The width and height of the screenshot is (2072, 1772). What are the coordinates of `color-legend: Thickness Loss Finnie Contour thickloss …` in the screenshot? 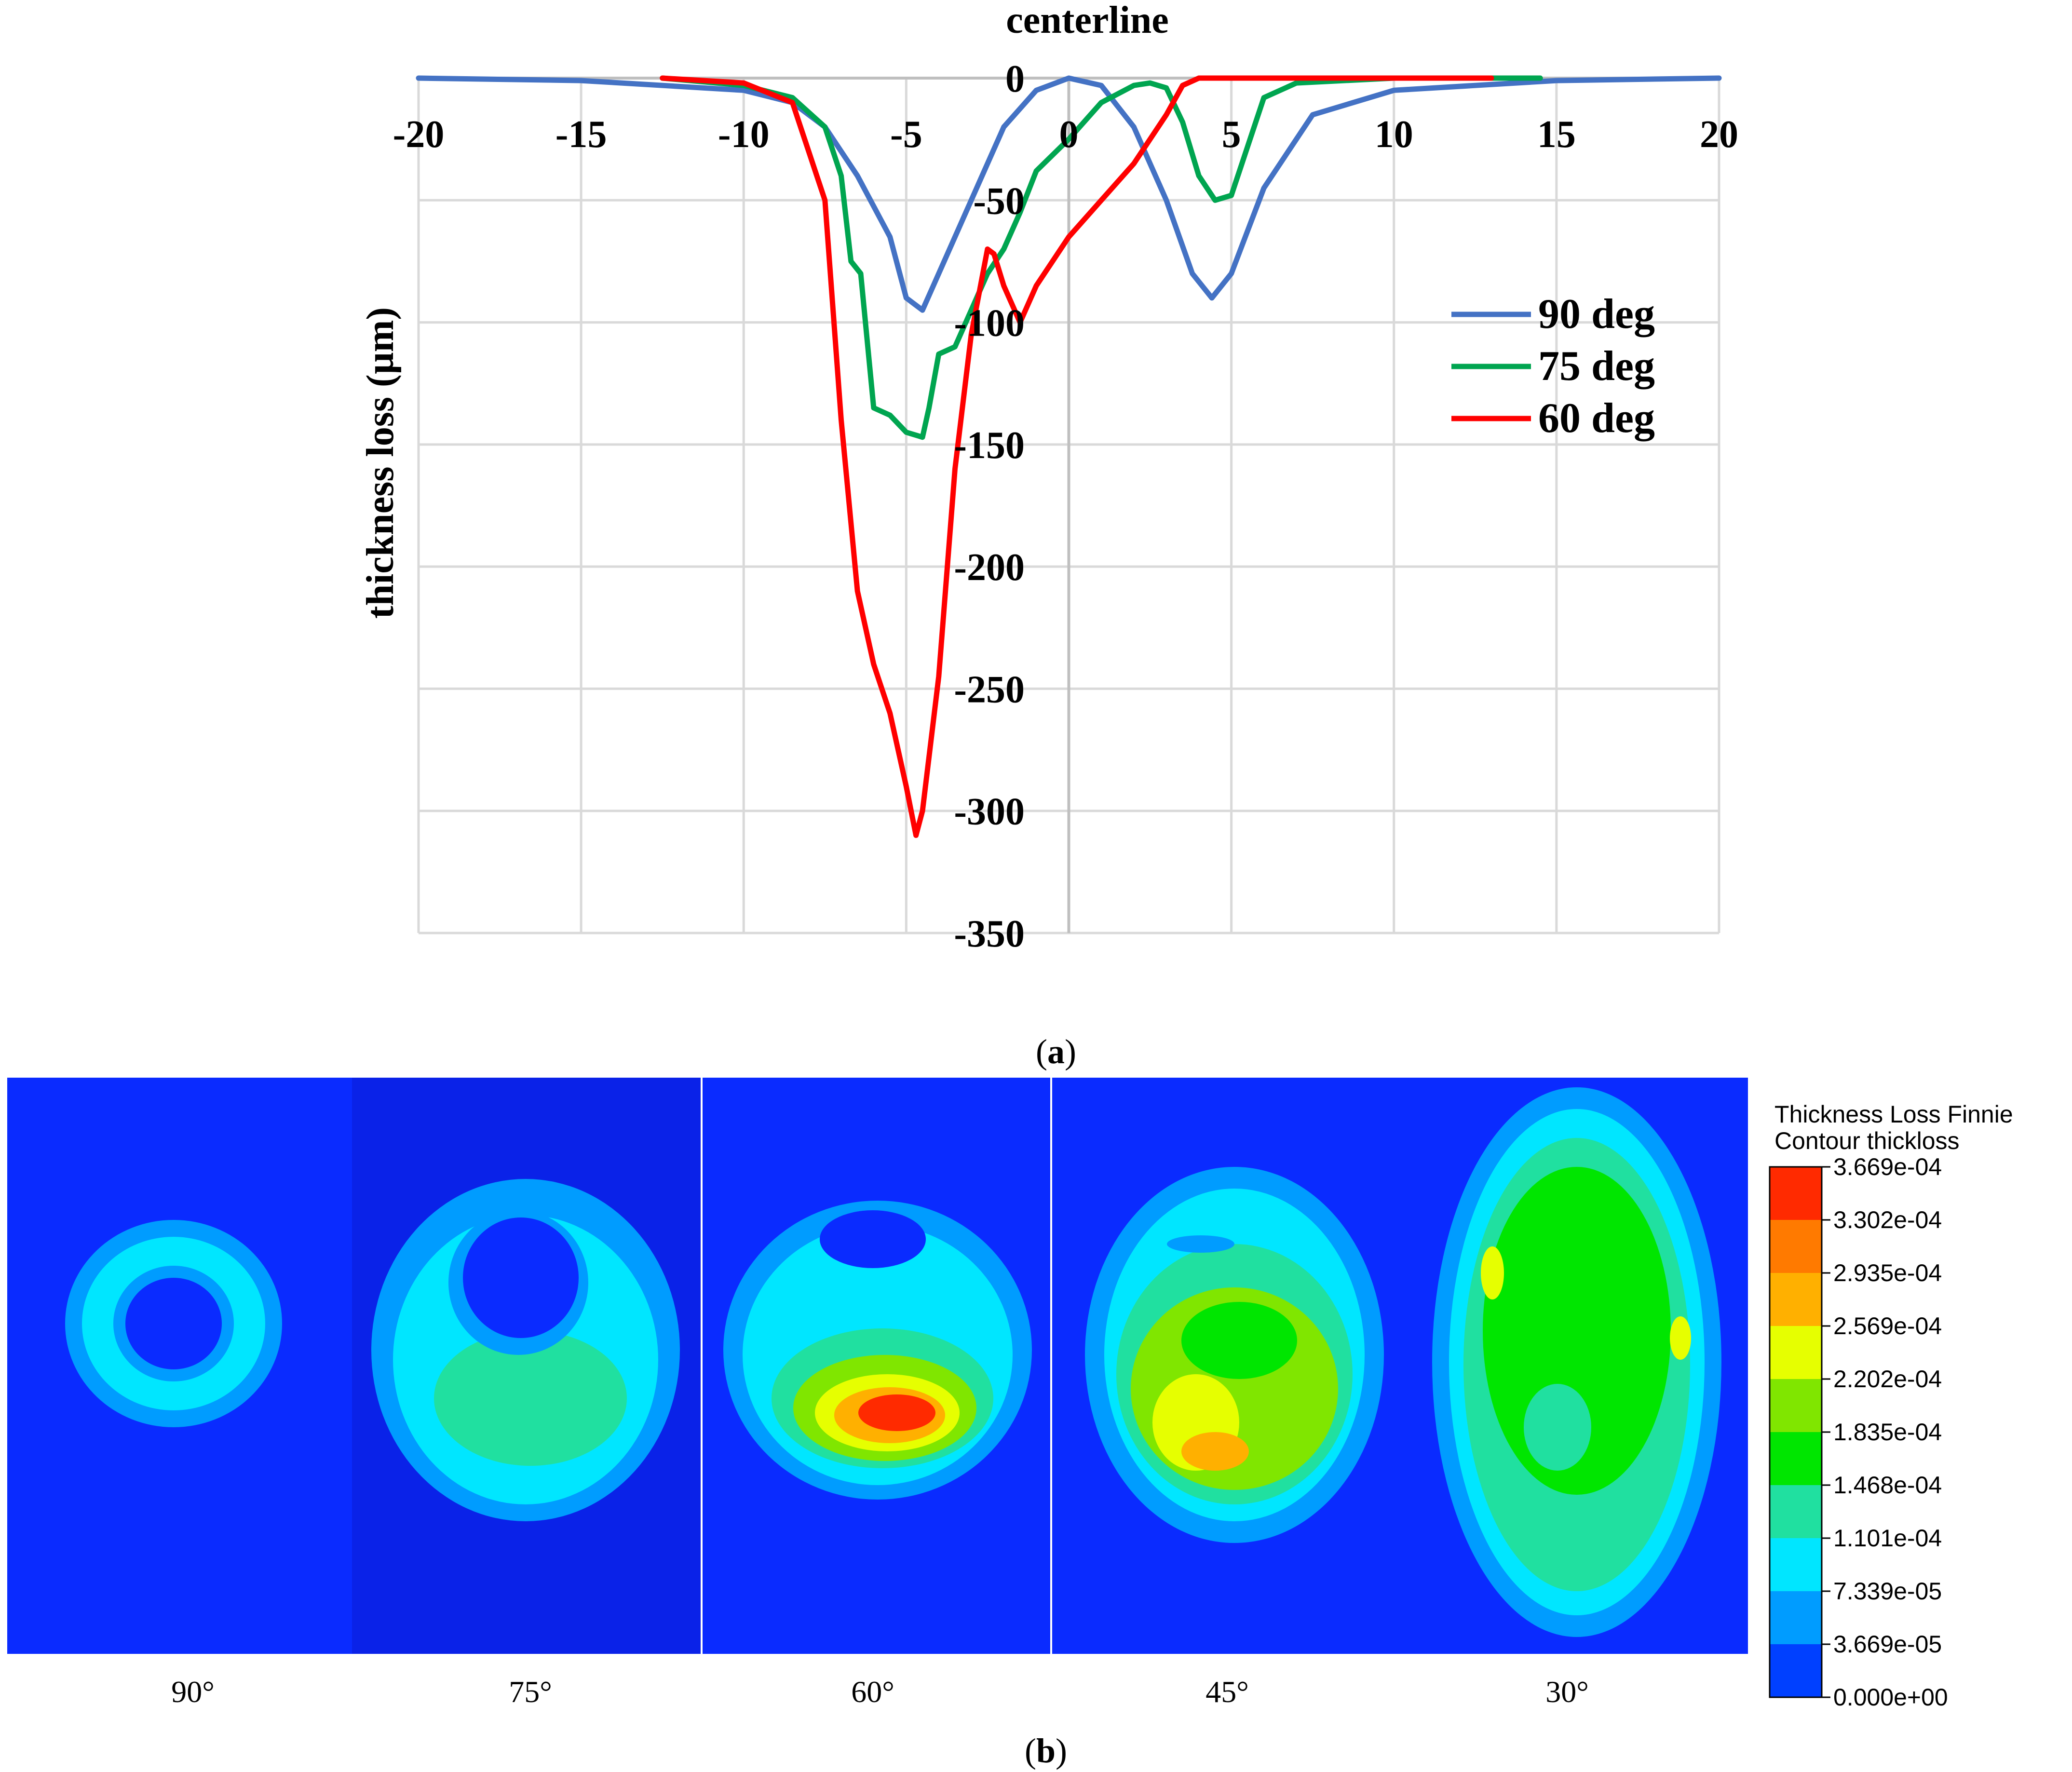 It's located at (1891, 1406).